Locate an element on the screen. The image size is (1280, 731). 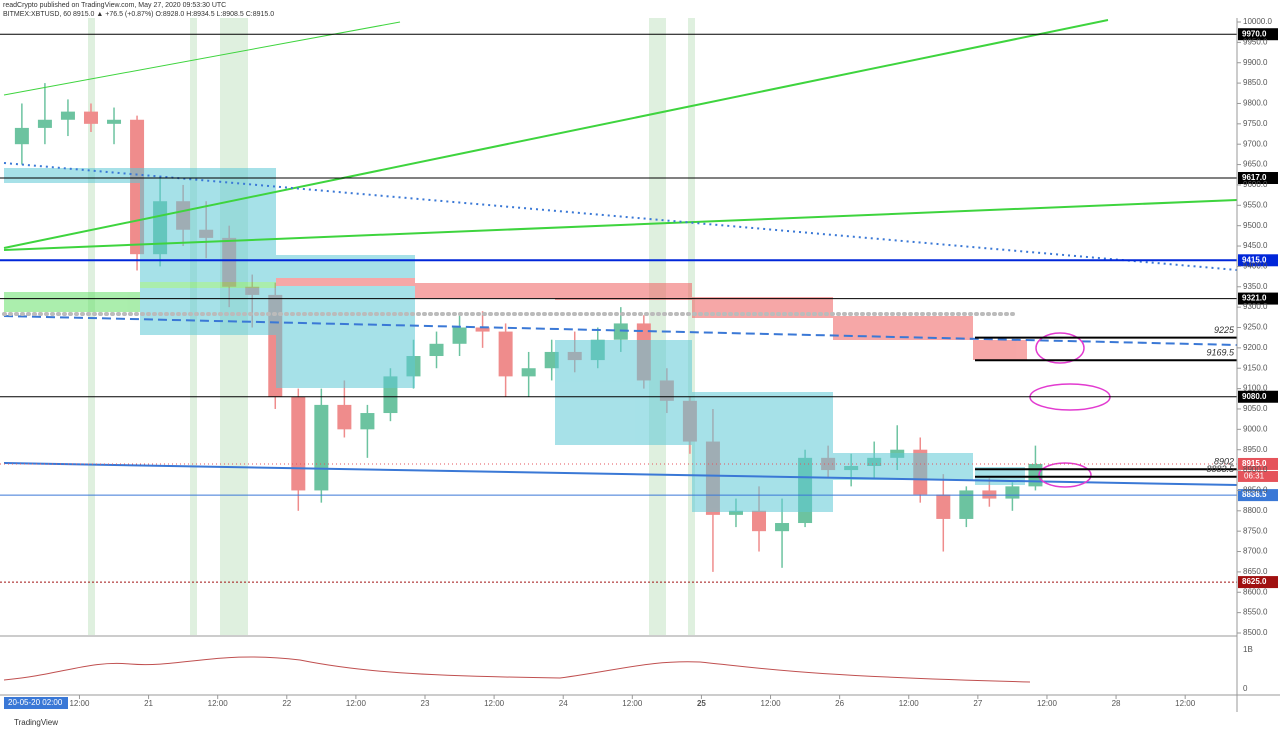
x-tick-label: 22 is located at coordinates (286, 703).